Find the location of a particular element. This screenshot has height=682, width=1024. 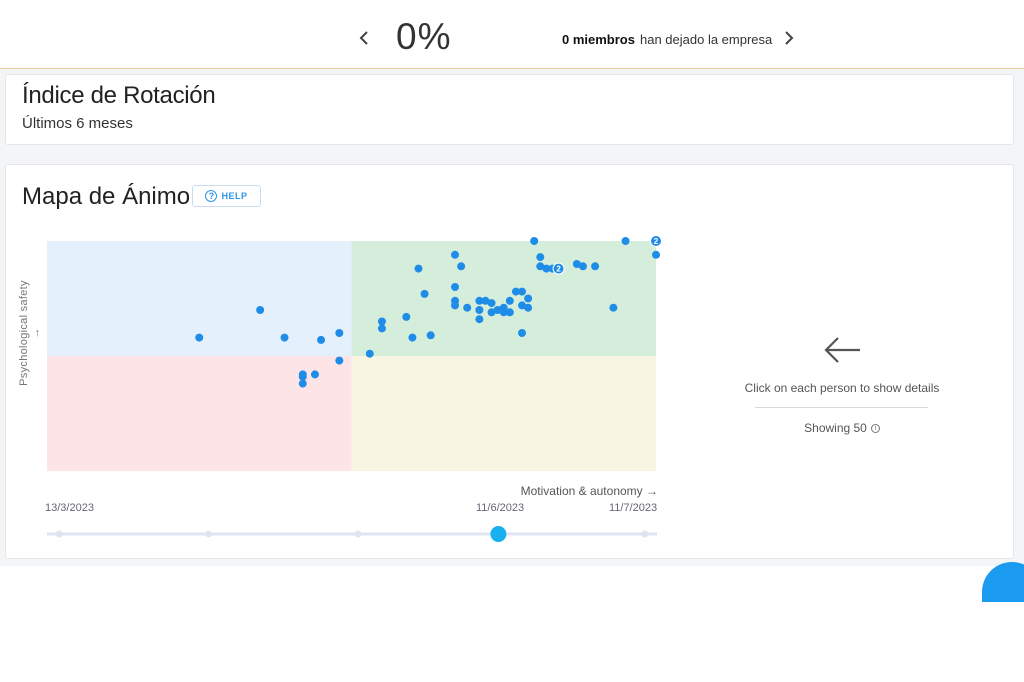

turnover-title: Índice de Rotación is located at coordinates (119, 95).